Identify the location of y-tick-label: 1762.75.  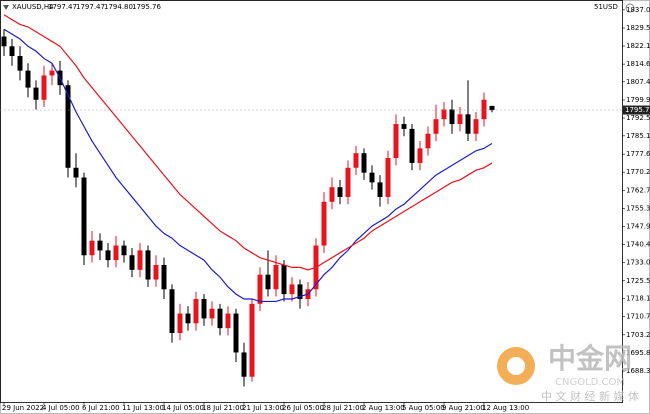
(638, 190).